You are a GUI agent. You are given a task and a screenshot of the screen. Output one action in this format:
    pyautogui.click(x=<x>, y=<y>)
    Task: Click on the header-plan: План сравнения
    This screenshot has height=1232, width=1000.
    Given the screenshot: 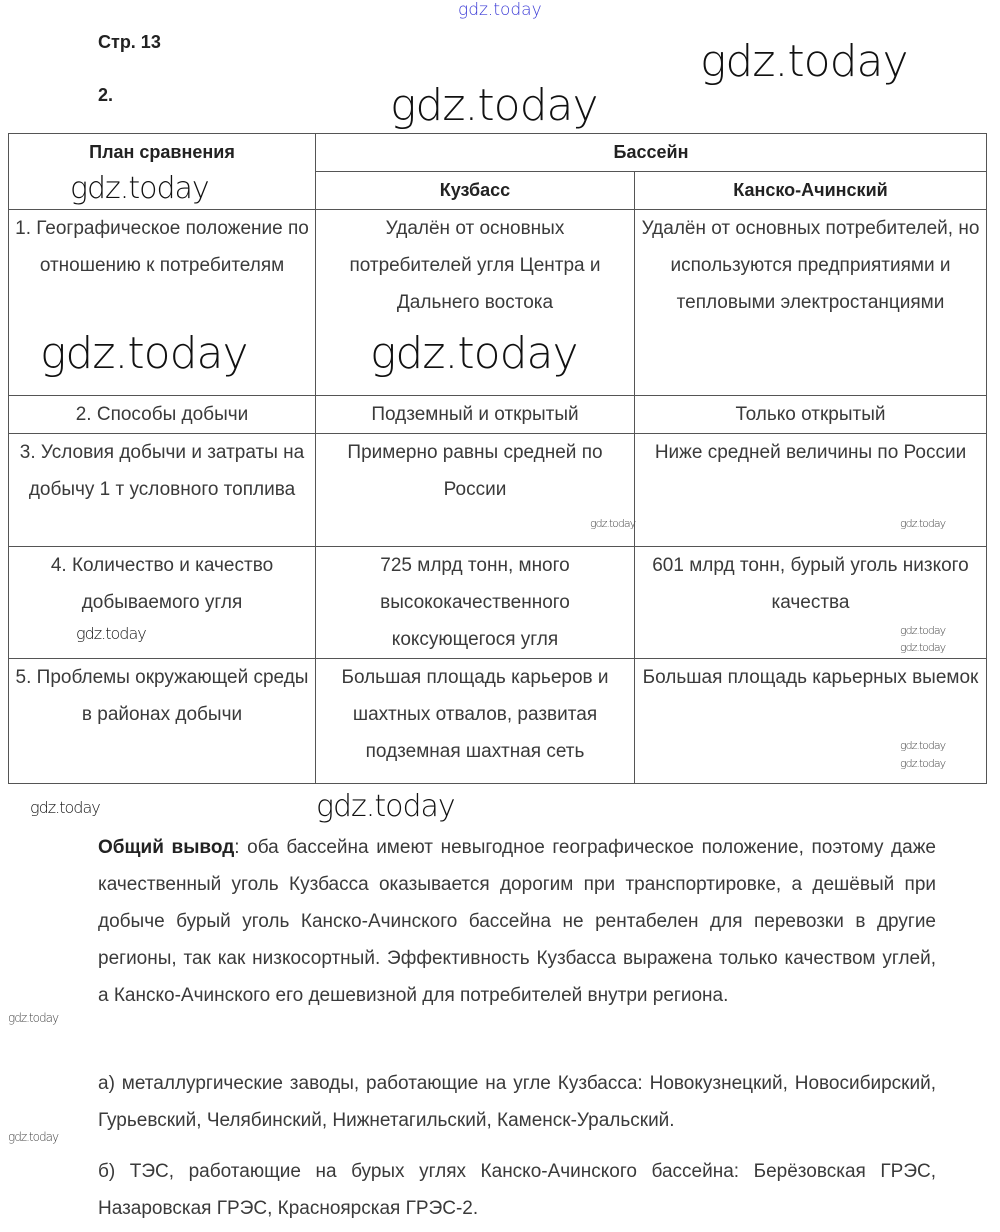 What is the action you would take?
    pyautogui.click(x=162, y=171)
    